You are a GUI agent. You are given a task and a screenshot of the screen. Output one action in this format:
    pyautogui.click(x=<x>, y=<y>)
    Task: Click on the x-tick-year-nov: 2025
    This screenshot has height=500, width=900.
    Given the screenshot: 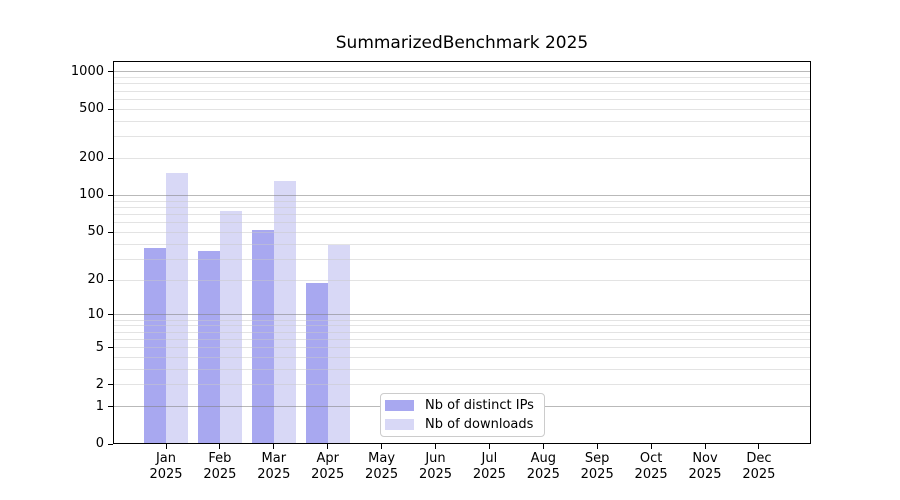 What is the action you would take?
    pyautogui.click(x=705, y=474)
    